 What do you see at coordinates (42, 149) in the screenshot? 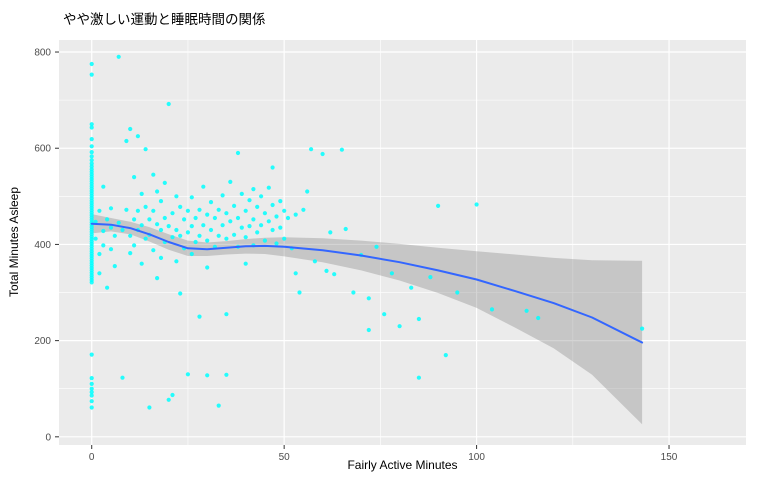
I see `y-tick-label: 600` at bounding box center [42, 149].